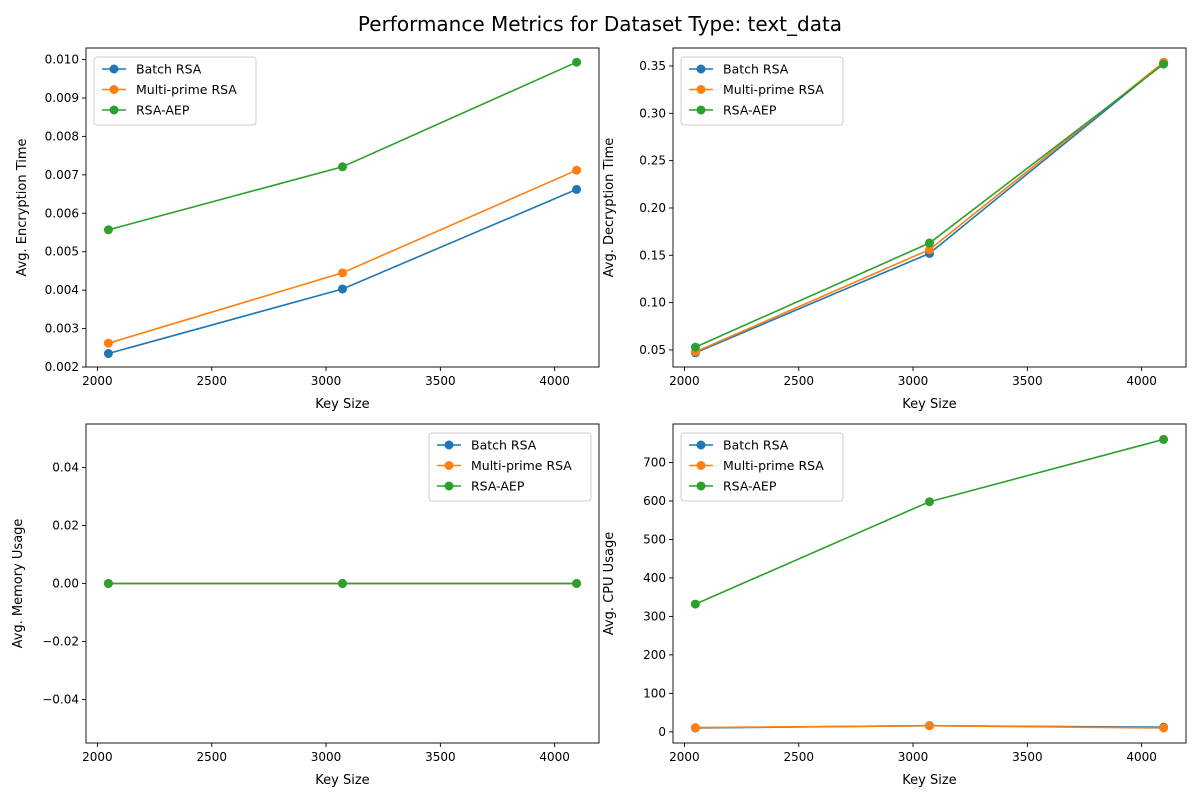 The width and height of the screenshot is (1200, 804). What do you see at coordinates (654, 578) in the screenshot?
I see `y-tick-label: 400` at bounding box center [654, 578].